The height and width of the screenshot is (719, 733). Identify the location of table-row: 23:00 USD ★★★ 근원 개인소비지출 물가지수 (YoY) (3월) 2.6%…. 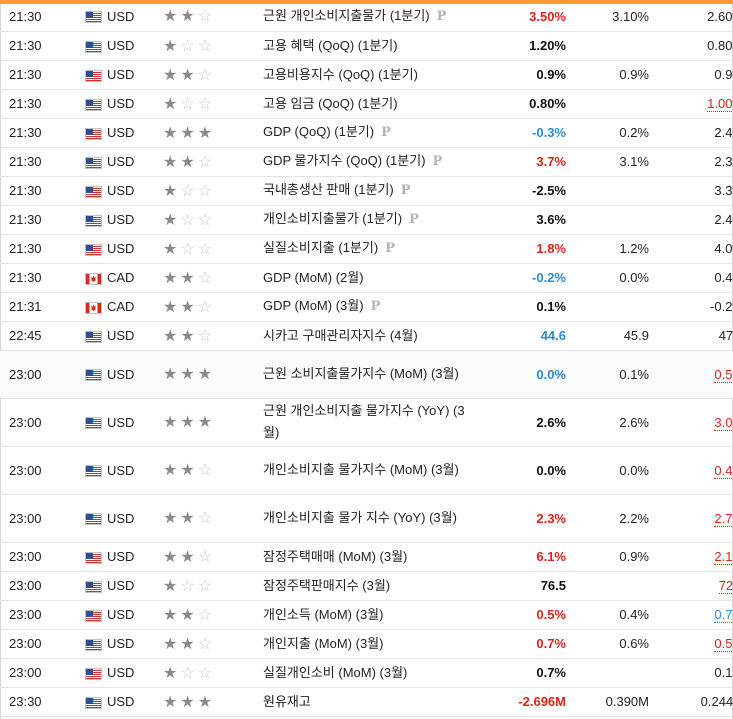
(366, 422).